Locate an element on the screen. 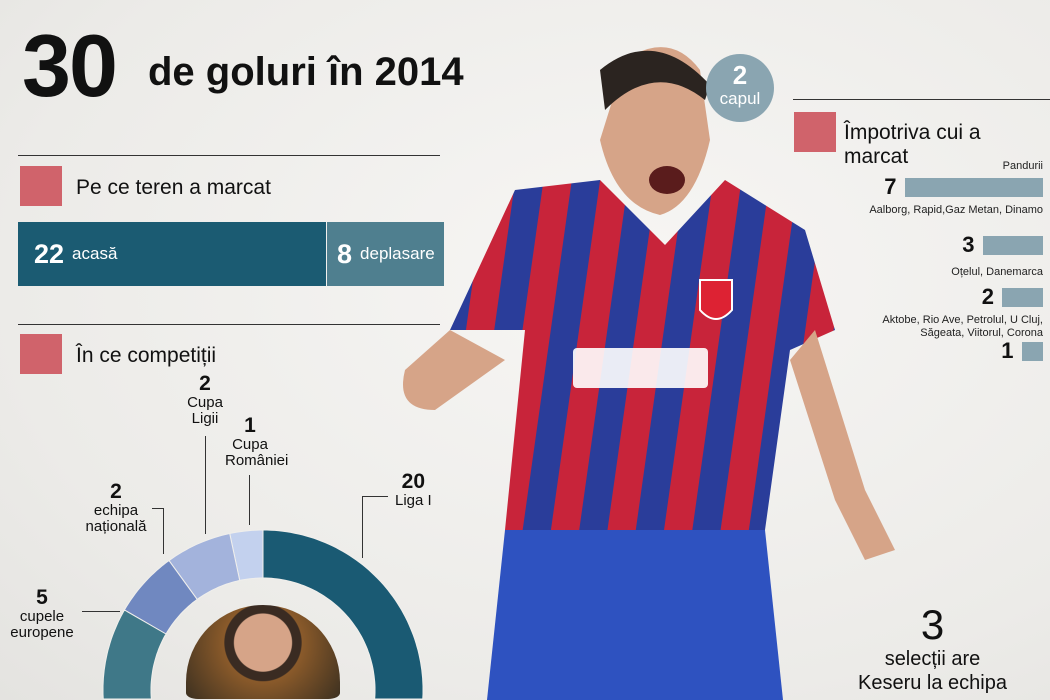  category: Liga I is located at coordinates (413, 500).